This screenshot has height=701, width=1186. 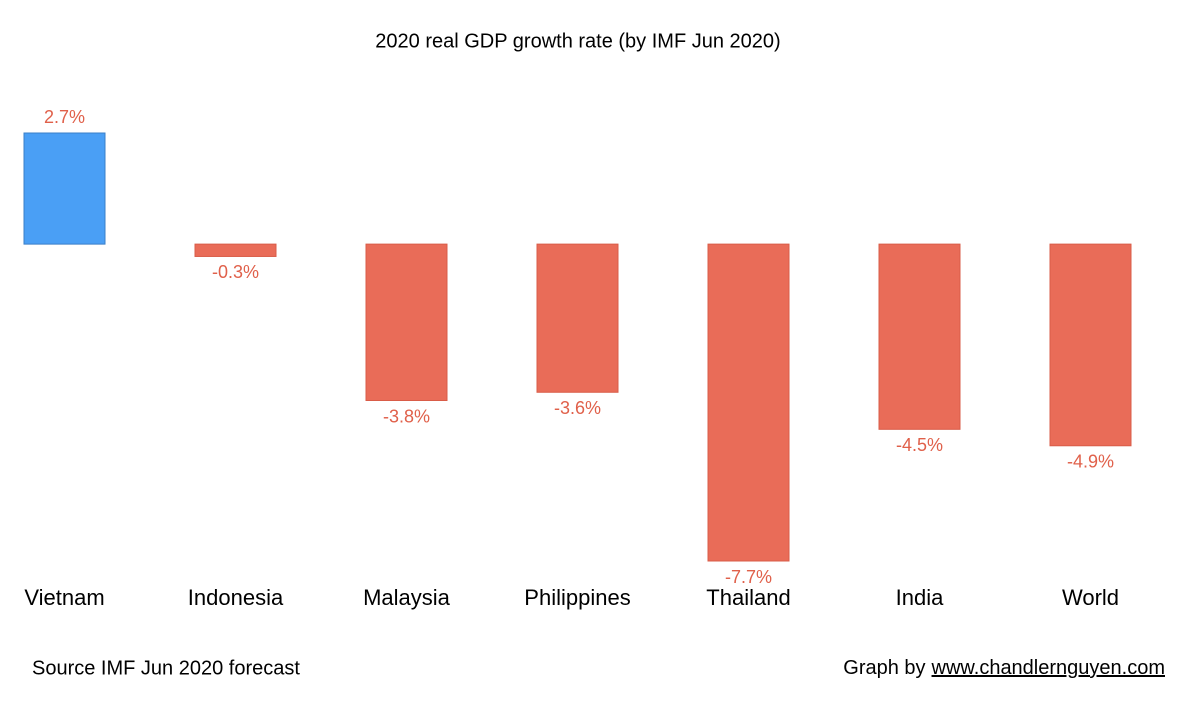 I want to click on credit-prefix: Graph by, so click(x=884, y=668).